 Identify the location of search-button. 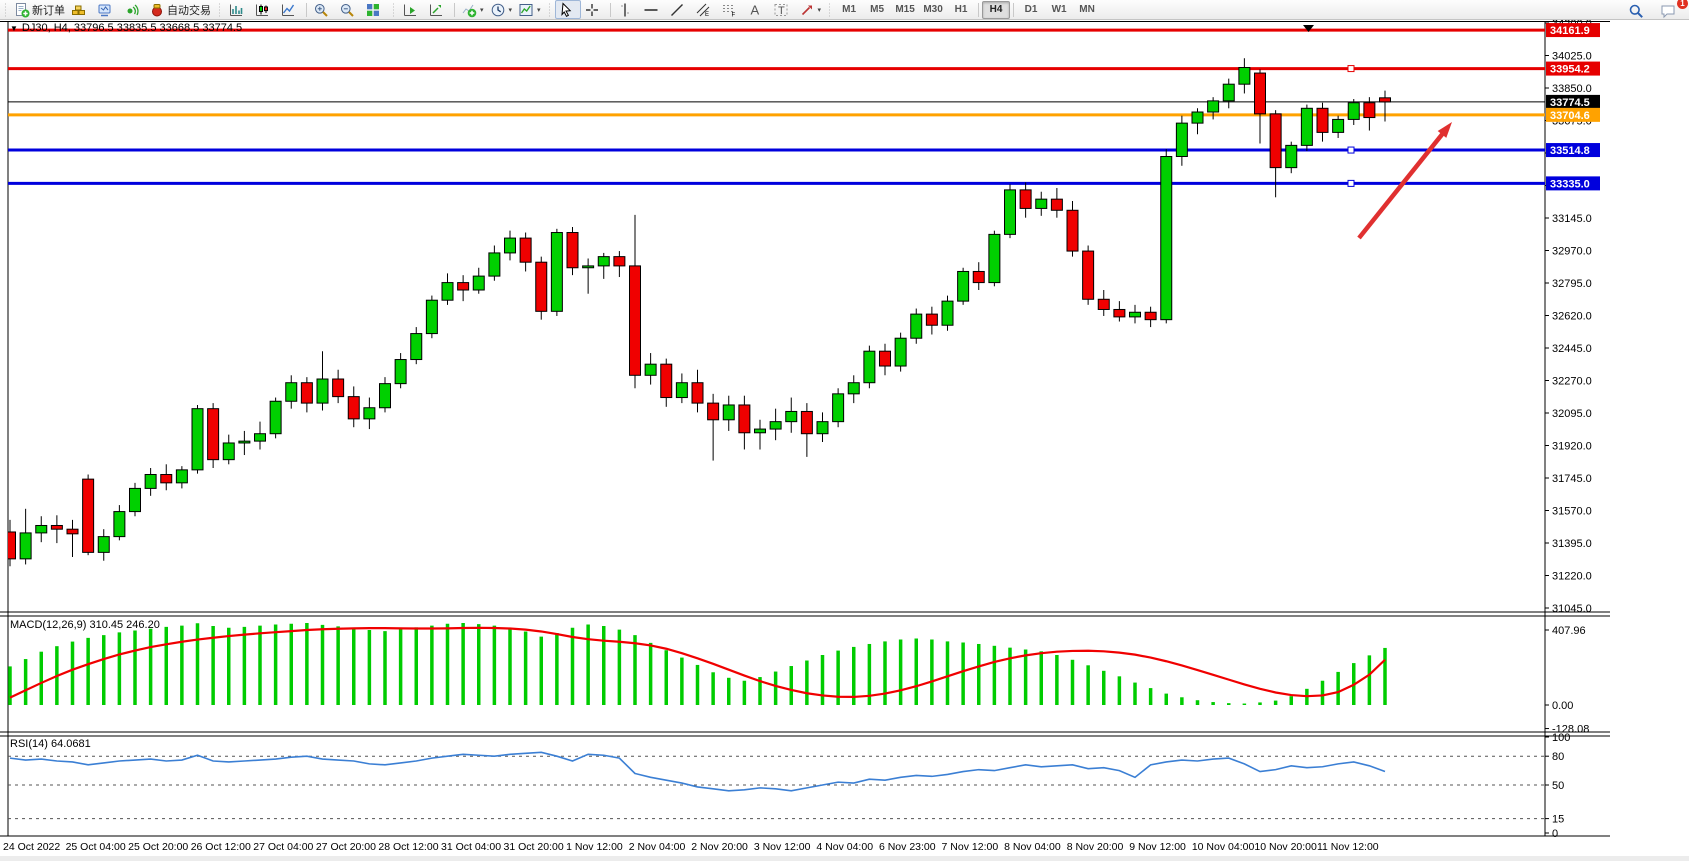
(1638, 10).